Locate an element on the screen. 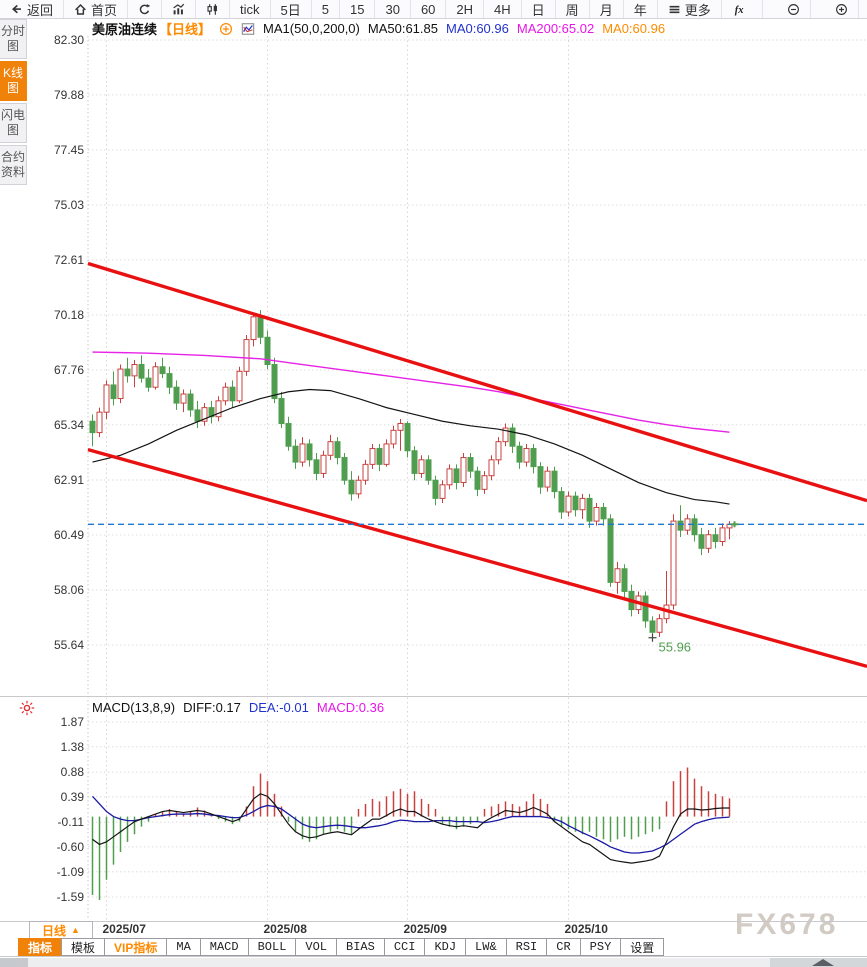 The image size is (867, 967). tab-vip-indicator: VIP指标 is located at coordinates (136, 947).